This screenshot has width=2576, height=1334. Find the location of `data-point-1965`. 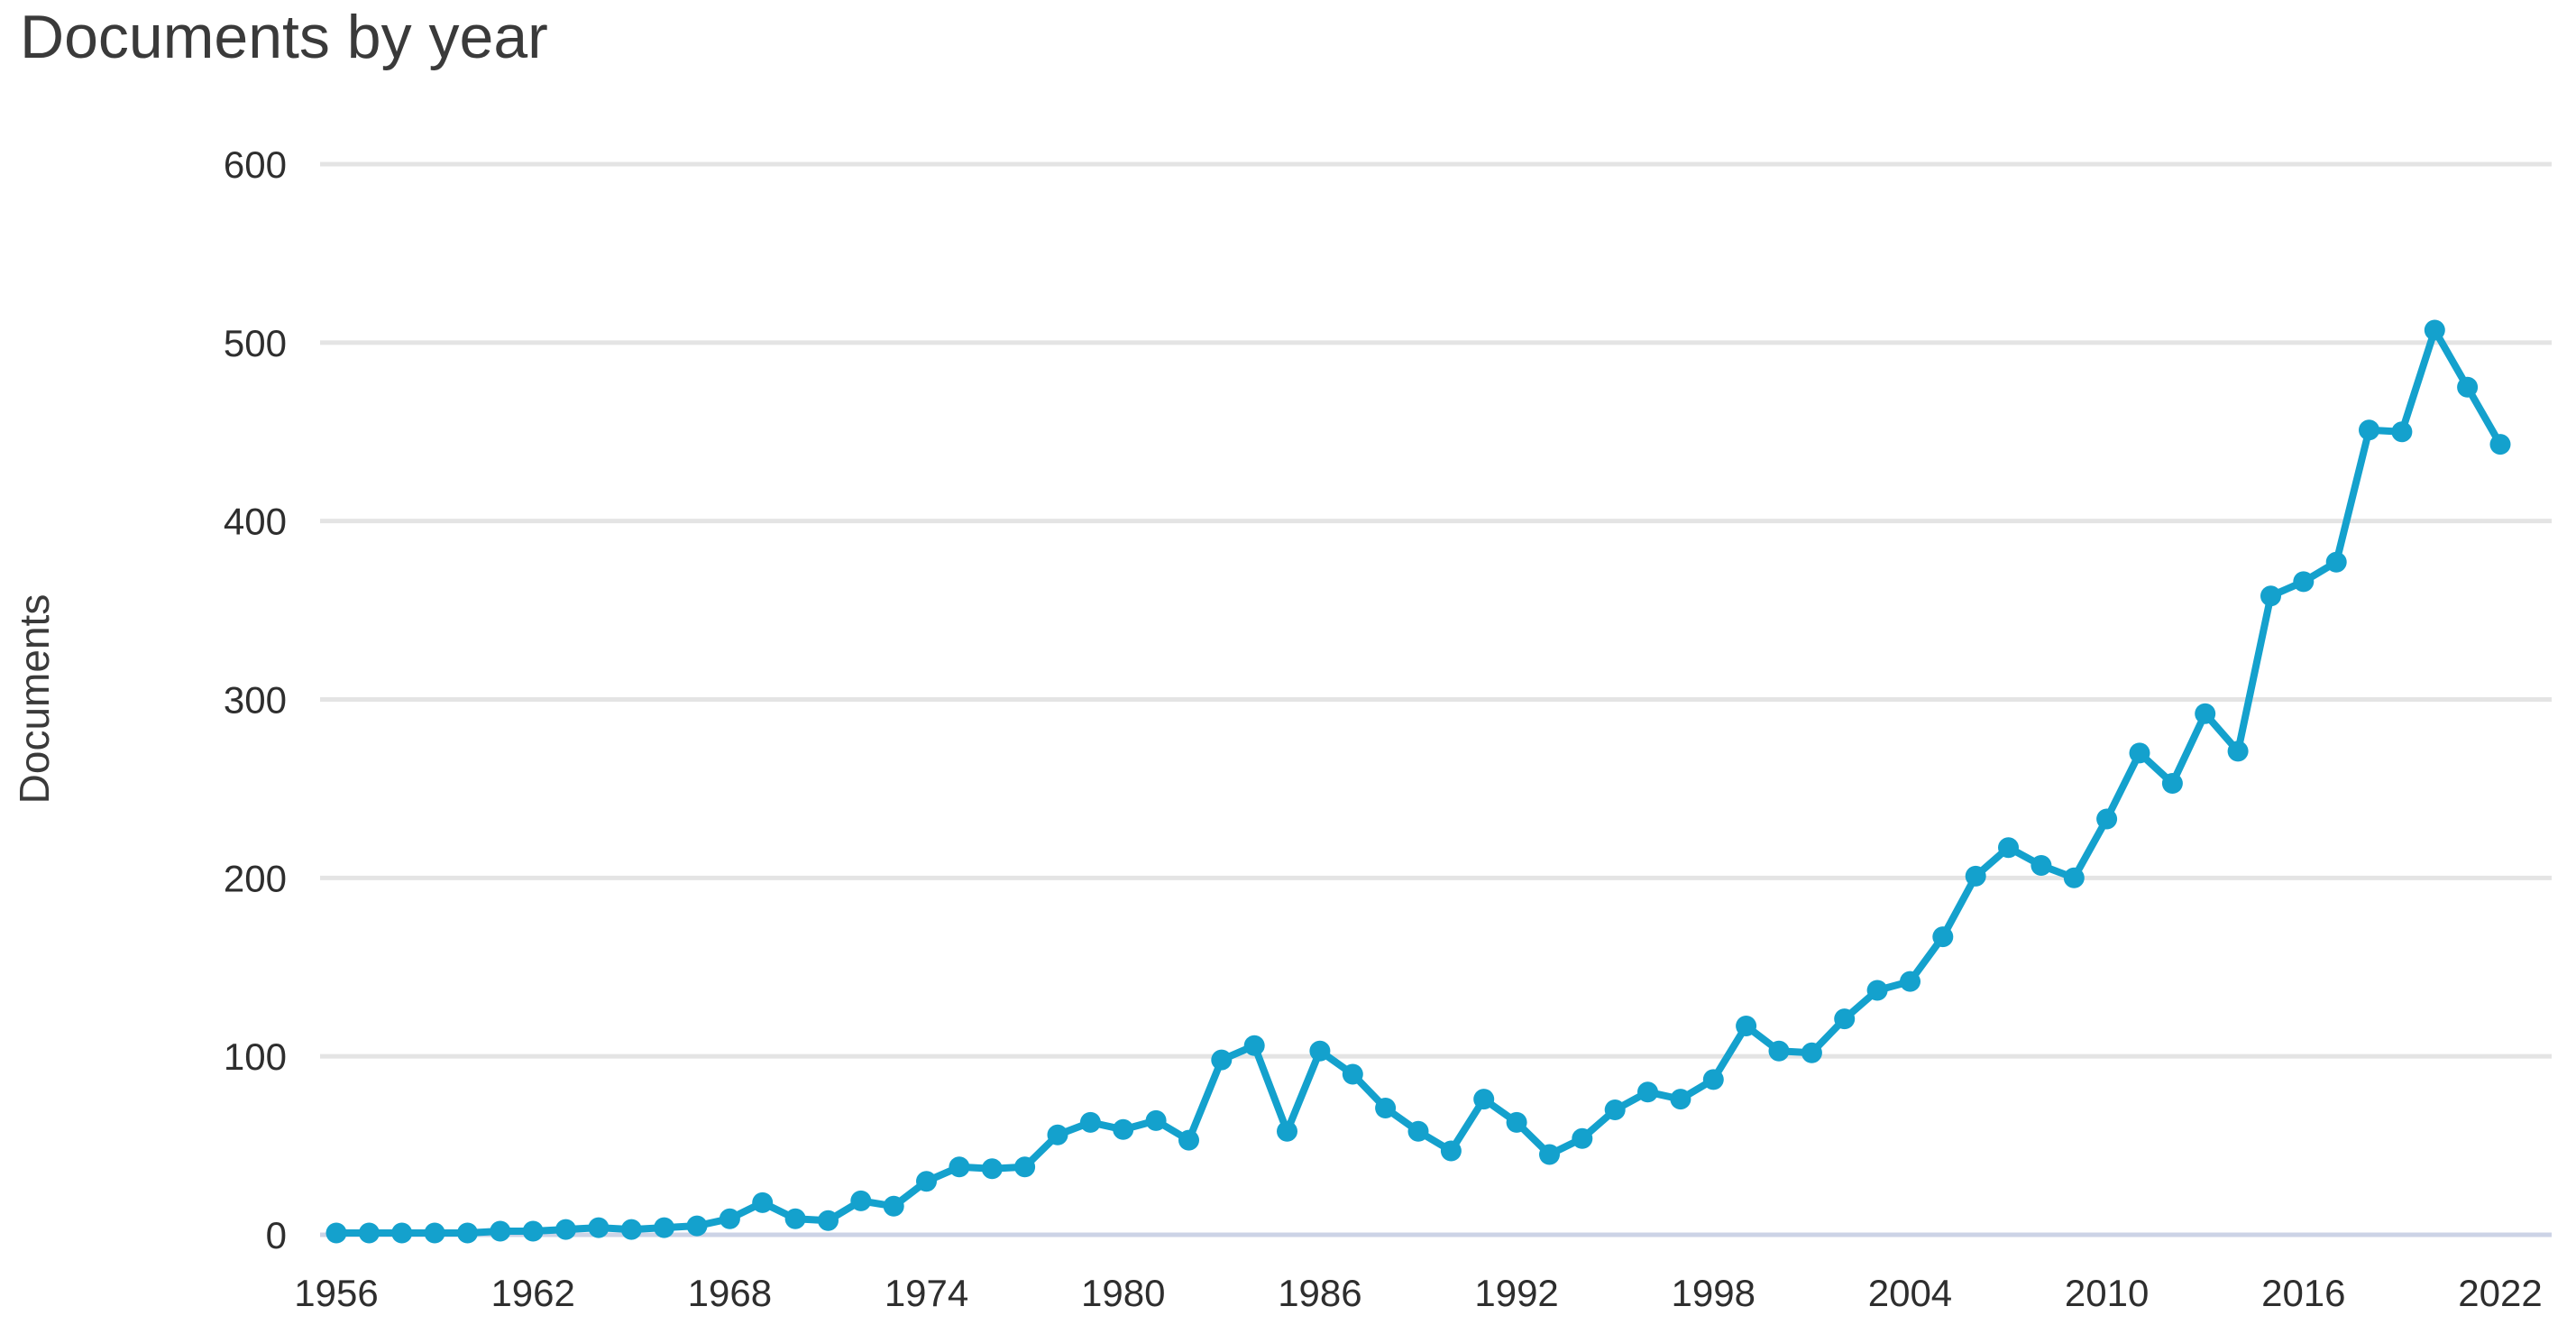

data-point-1965 is located at coordinates (631, 1230).